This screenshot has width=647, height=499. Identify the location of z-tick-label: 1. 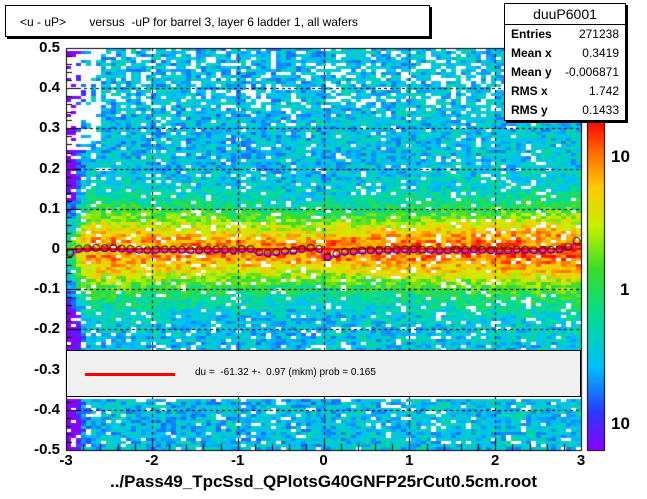
(625, 289).